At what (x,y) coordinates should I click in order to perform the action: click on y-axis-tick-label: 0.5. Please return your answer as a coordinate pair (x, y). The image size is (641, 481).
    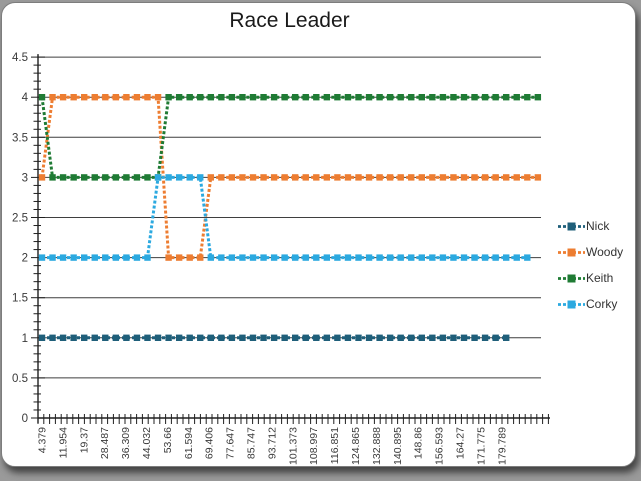
    Looking at the image, I should click on (20, 379).